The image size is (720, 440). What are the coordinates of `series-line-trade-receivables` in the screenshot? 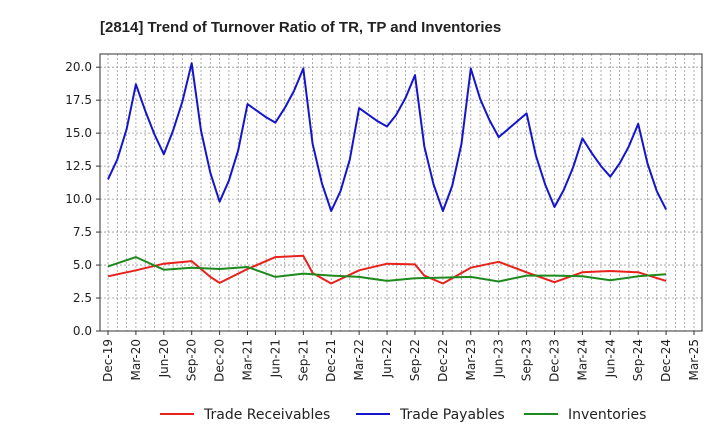 It's located at (387, 269).